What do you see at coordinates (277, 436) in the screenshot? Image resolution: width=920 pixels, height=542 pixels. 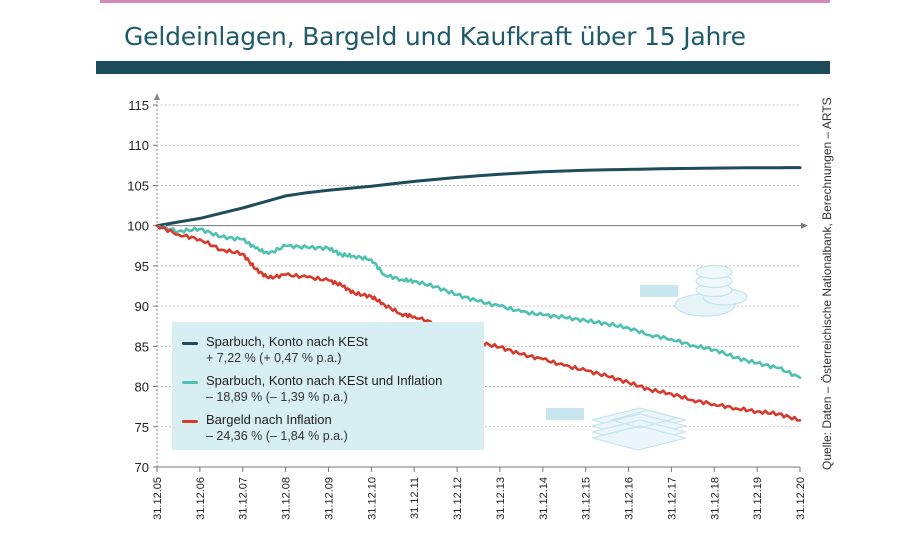 I see `legend-sublabel: – 24,36 % (– 1,84 % p.a.)` at bounding box center [277, 436].